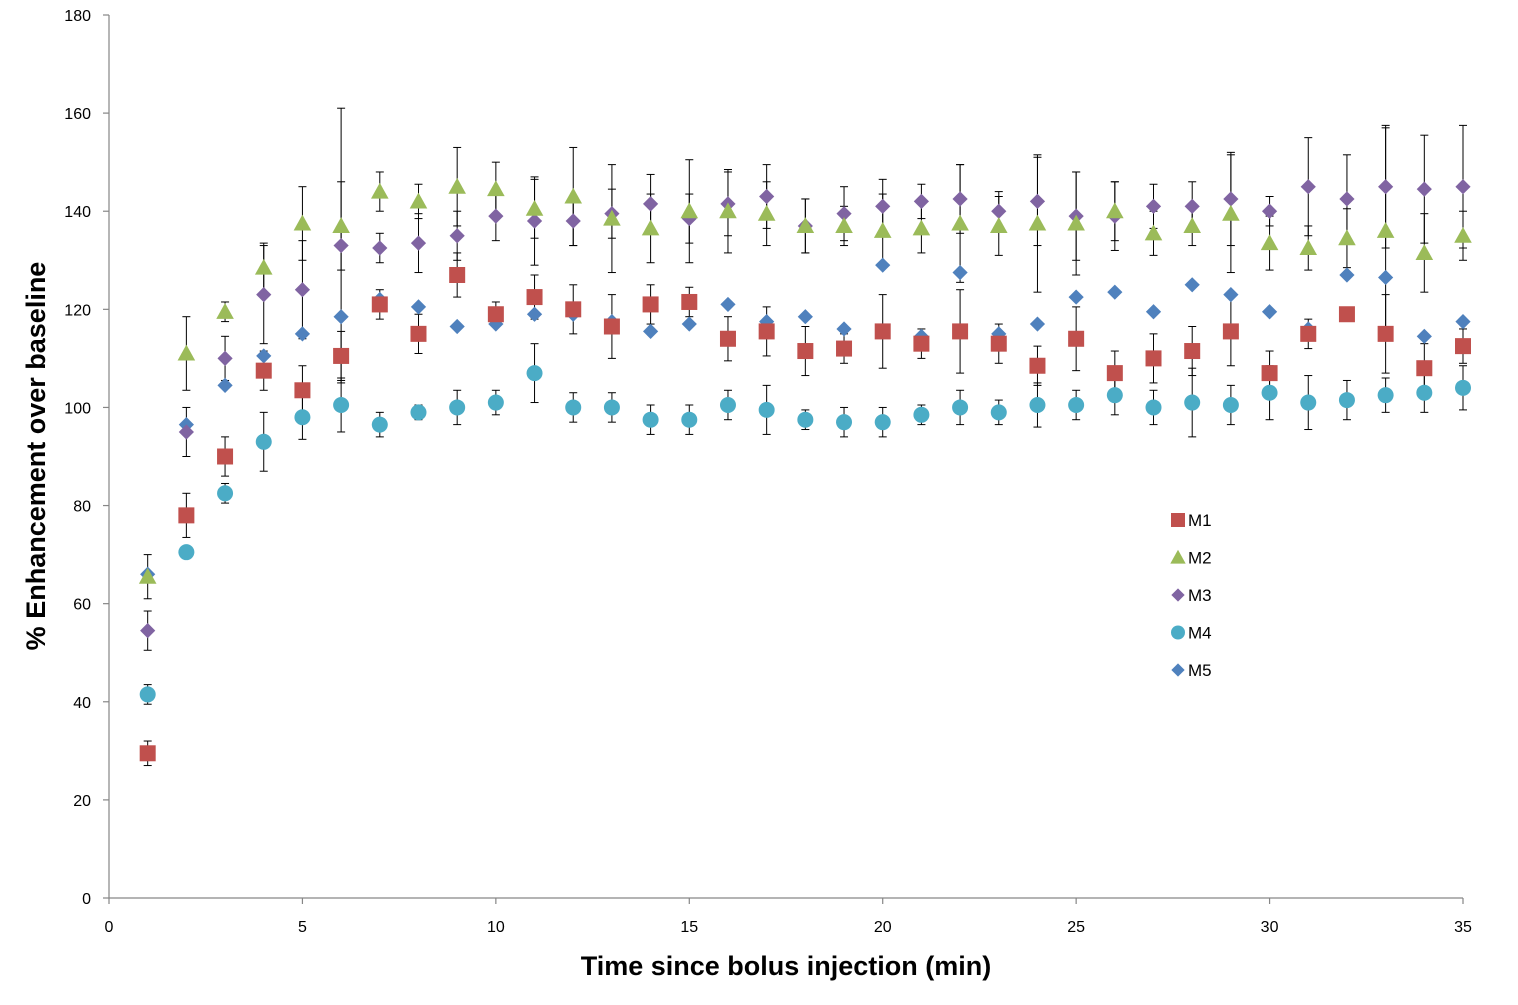  I want to click on y-tick-label: 100, so click(77, 408).